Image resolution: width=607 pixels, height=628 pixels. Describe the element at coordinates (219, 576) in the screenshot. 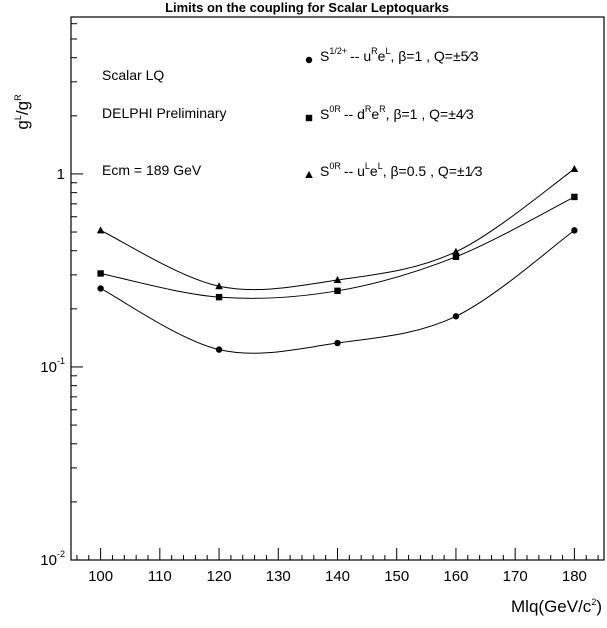

I see `x-tick-label: 120` at that location.